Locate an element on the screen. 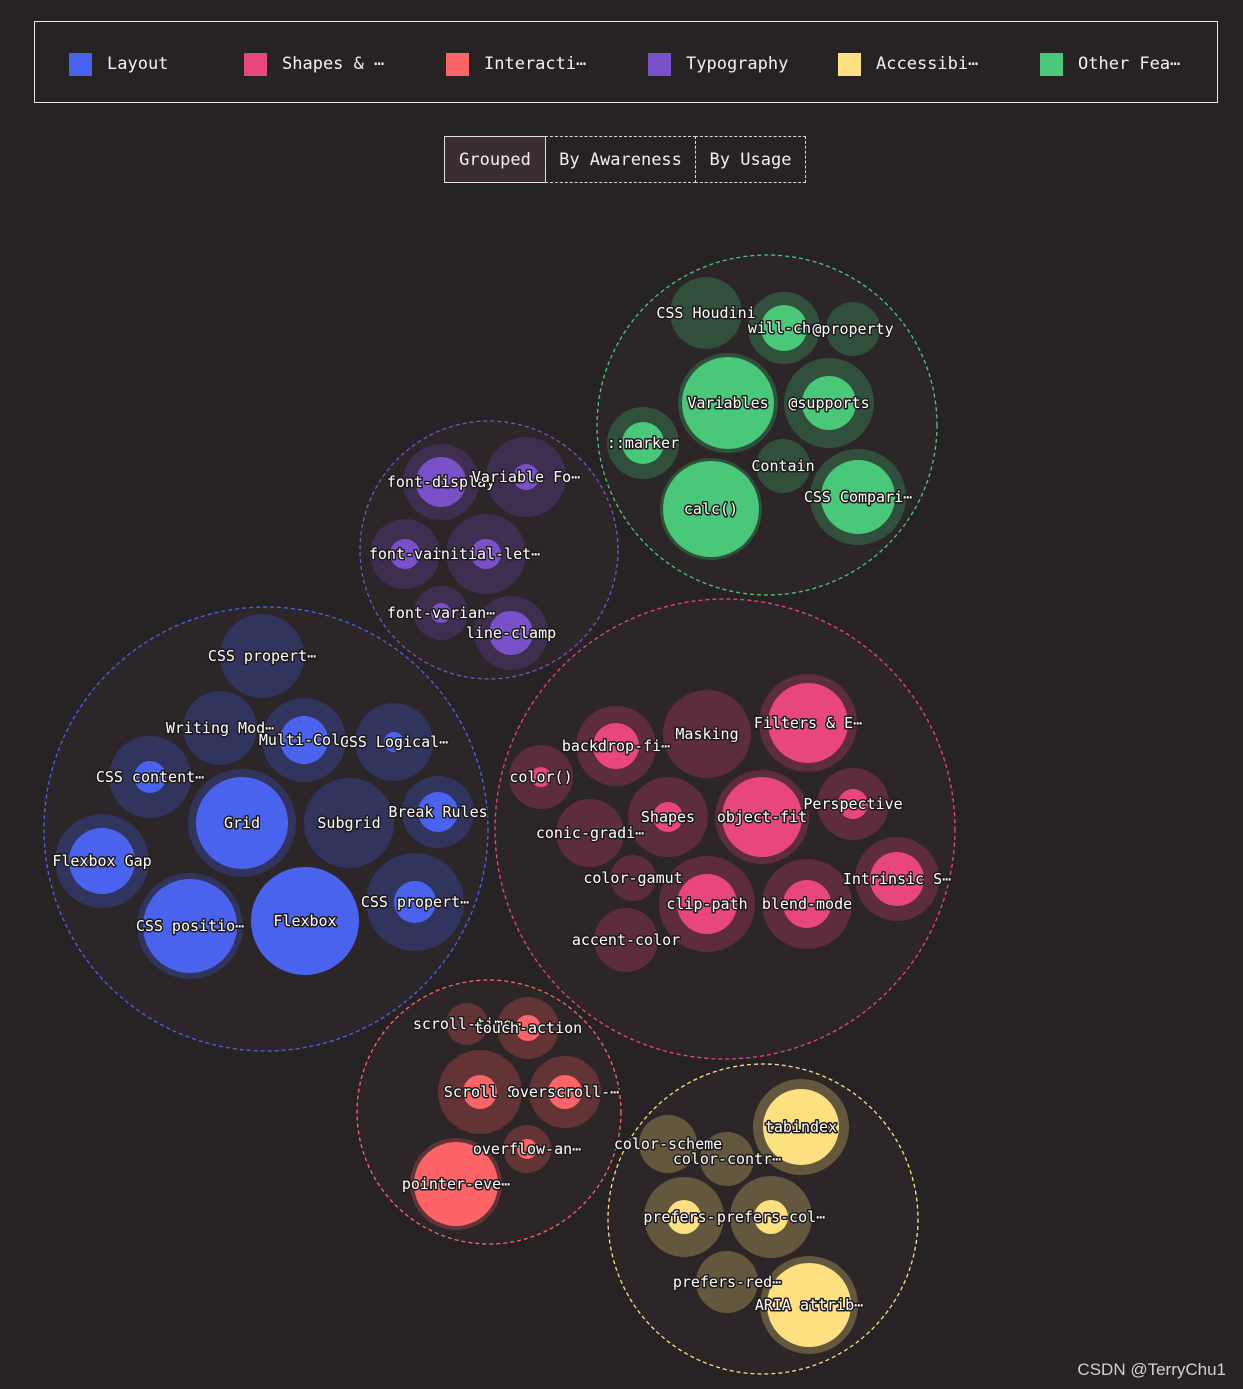  bubble-label: conic-gradi⋯ is located at coordinates (590, 833).